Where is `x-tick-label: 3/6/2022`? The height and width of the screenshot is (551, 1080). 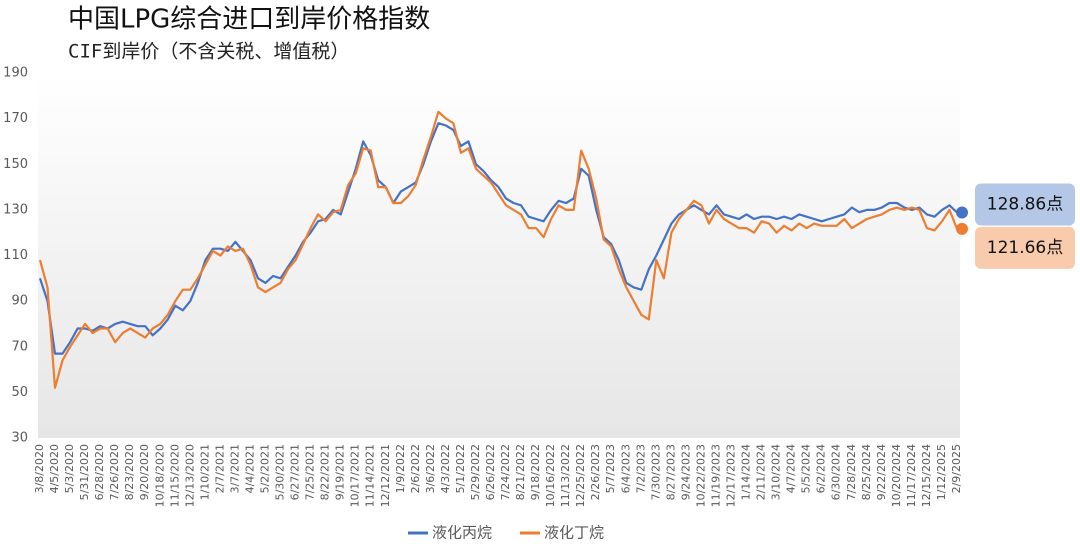
x-tick-label: 3/6/2022 is located at coordinates (430, 468).